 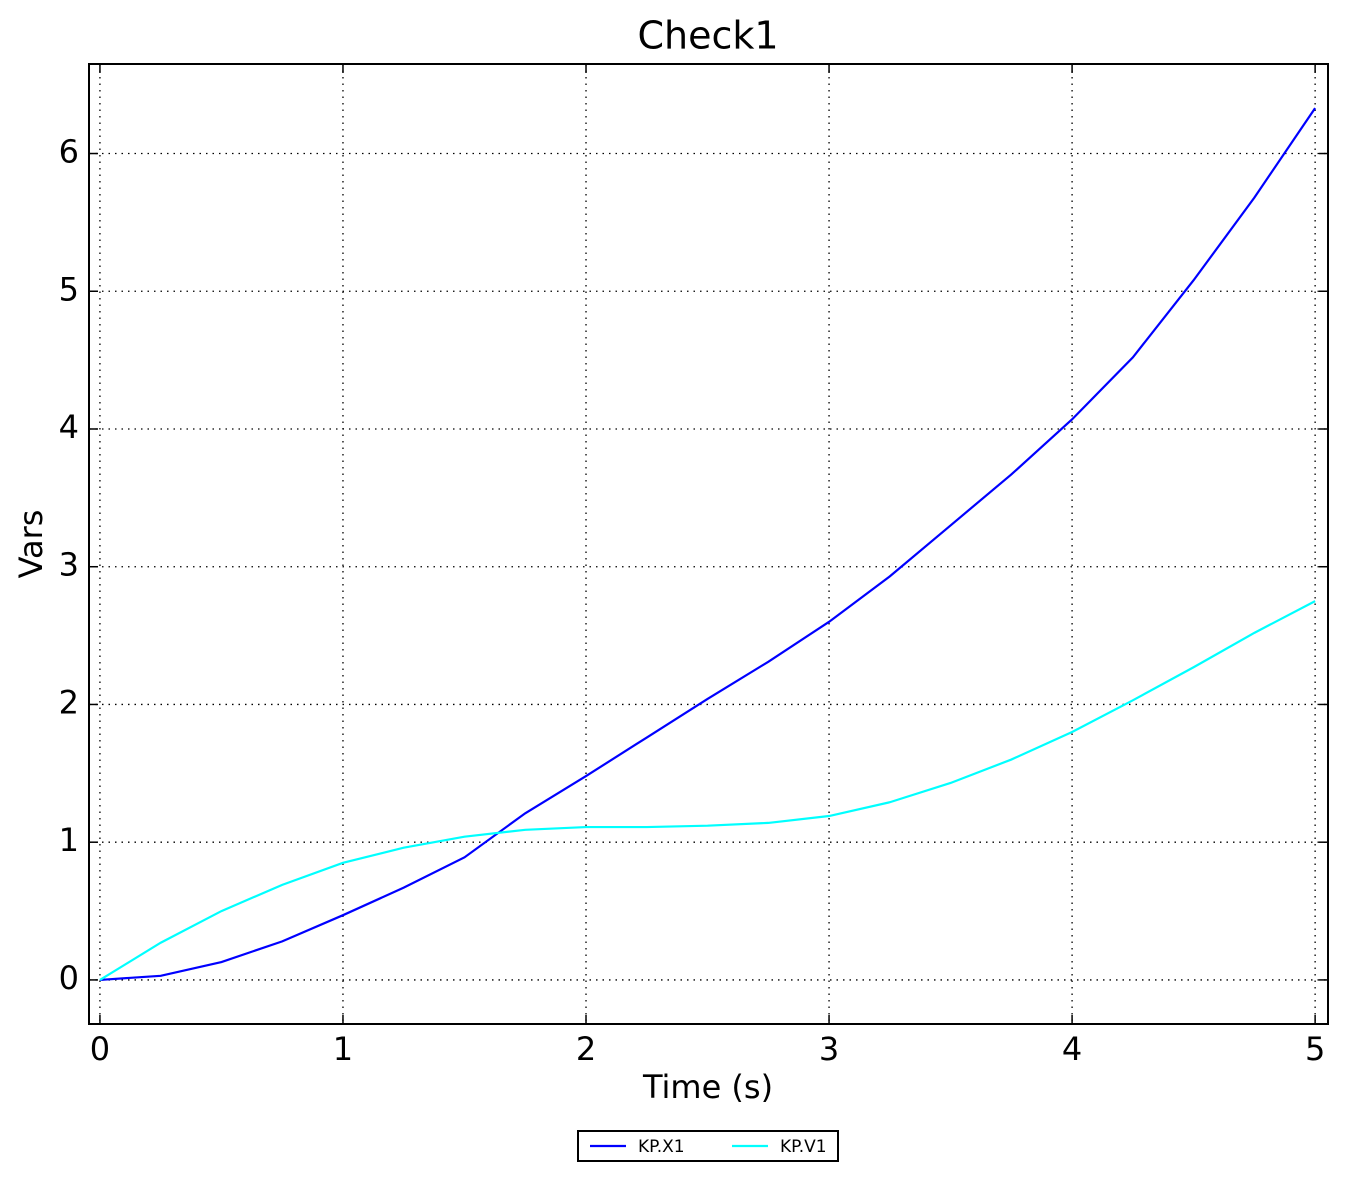 I want to click on y-tick-label: 5, so click(x=69, y=289).